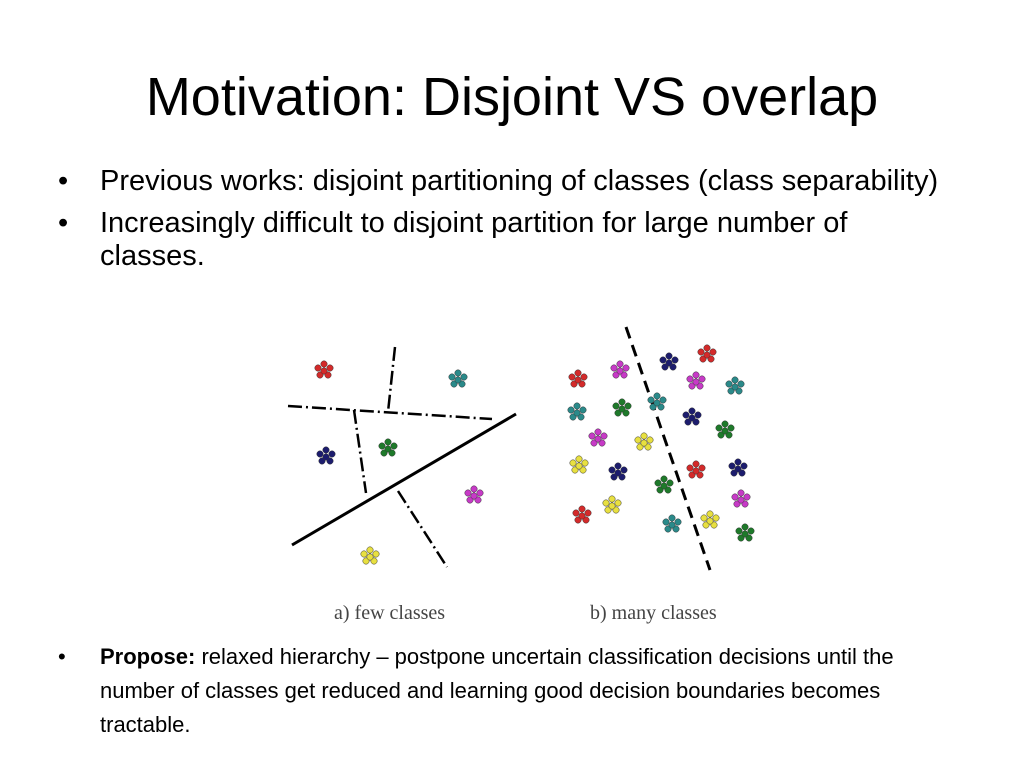  What do you see at coordinates (402, 485) in the screenshot?
I see `panel-a: a) few classes` at bounding box center [402, 485].